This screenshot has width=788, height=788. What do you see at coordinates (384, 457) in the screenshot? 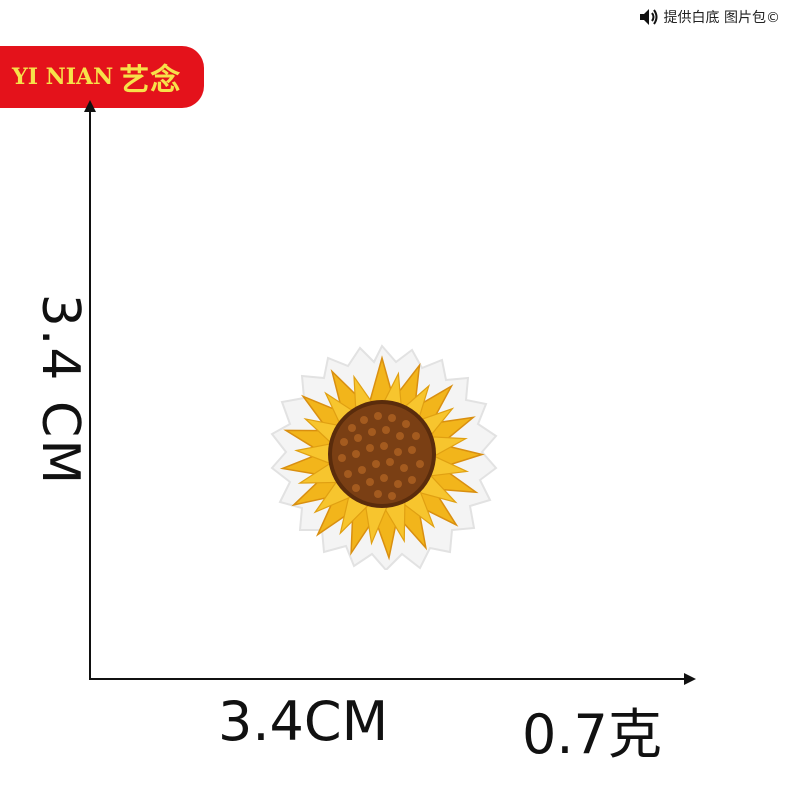
I see `sunflower-patch` at bounding box center [384, 457].